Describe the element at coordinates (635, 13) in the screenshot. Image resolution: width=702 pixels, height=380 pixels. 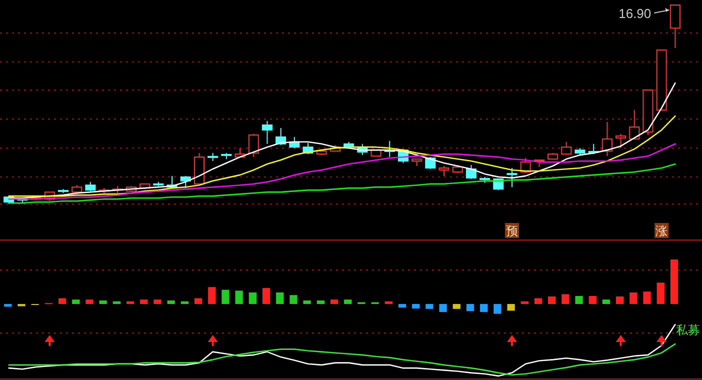
I see `annotation: 16.90` at that location.